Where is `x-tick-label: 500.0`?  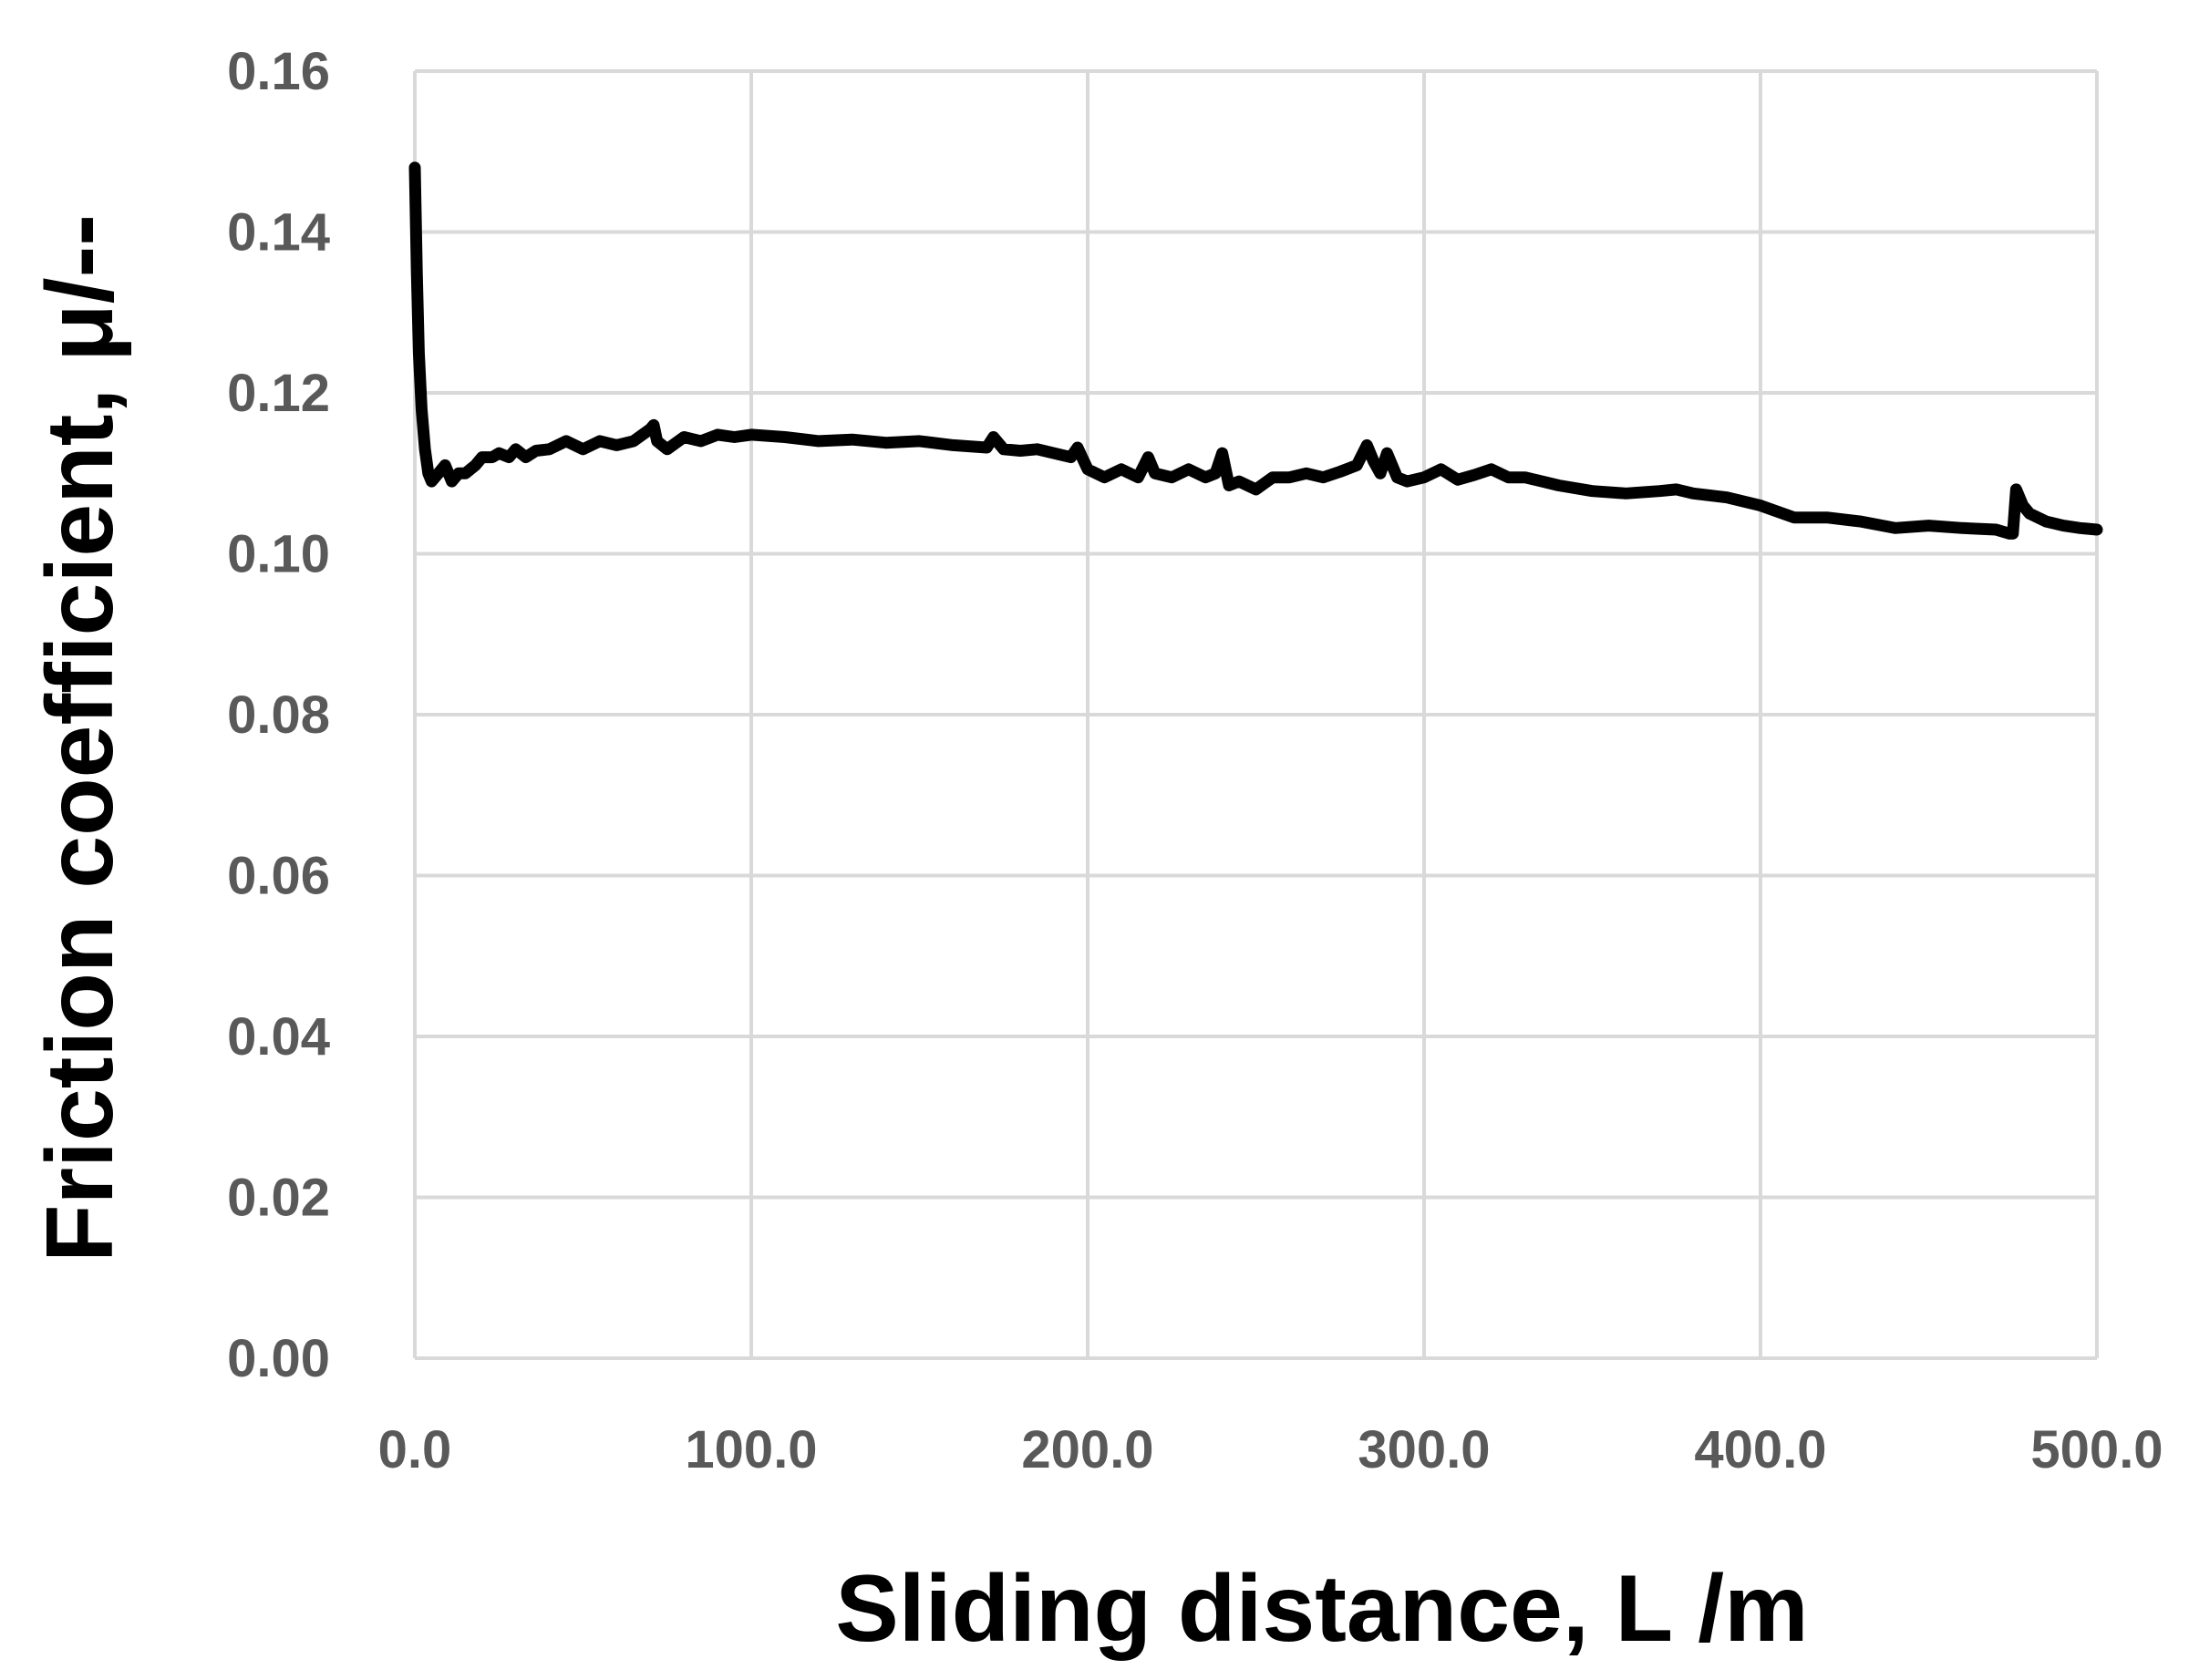
x-tick-label: 500.0 is located at coordinates (2096, 1450).